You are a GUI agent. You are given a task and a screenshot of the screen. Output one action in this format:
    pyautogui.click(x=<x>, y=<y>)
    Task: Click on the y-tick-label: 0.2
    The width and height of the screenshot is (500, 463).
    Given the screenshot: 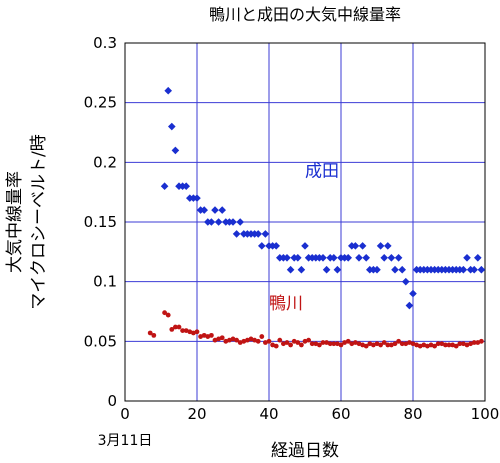 What is the action you would take?
    pyautogui.click(x=105, y=162)
    